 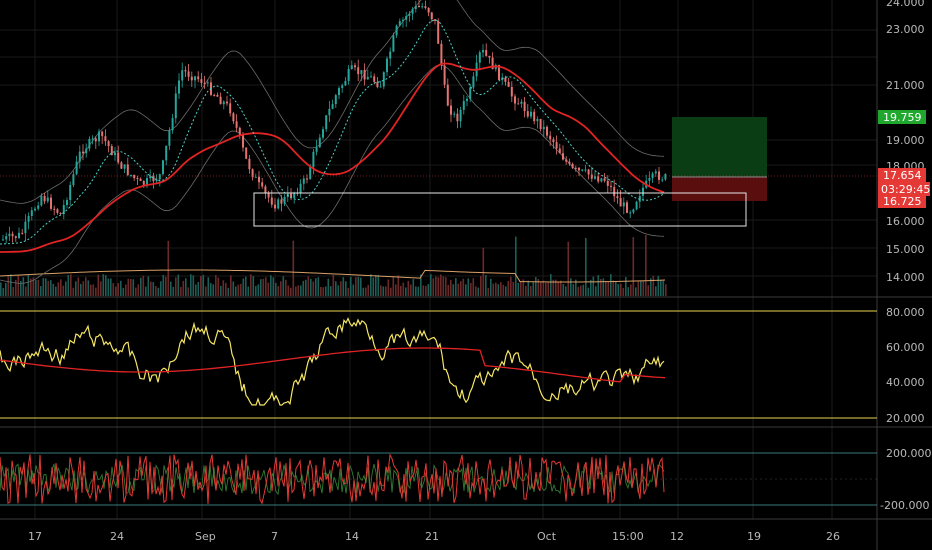 I want to click on position-zones, so click(x=719, y=159).